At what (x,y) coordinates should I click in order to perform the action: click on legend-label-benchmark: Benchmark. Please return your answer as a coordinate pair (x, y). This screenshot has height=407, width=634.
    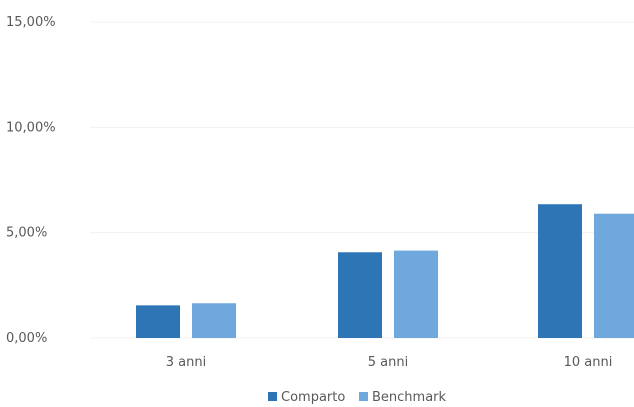
    Looking at the image, I should click on (409, 397).